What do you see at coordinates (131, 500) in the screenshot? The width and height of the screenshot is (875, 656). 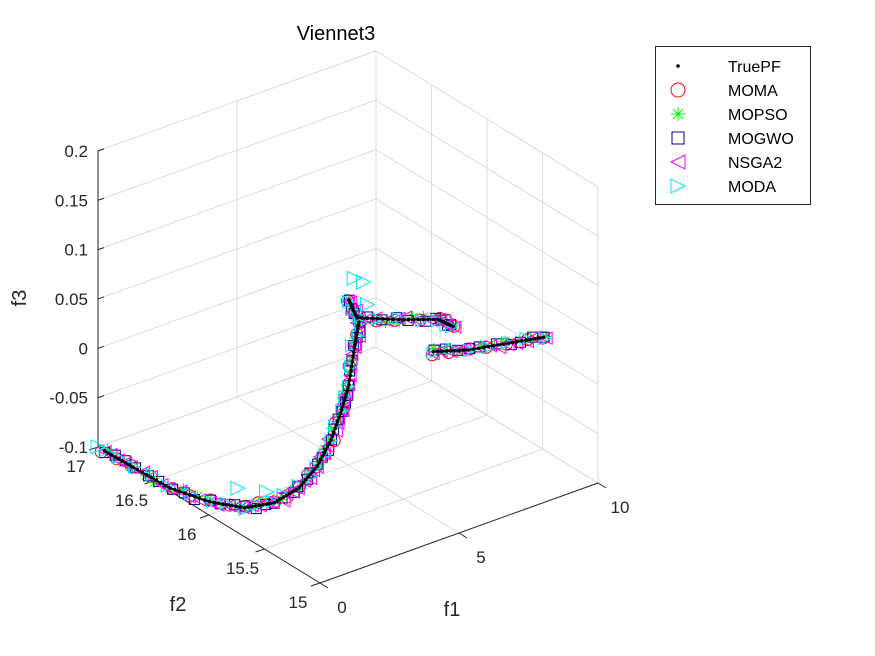 I see `y-tick-label: 16.5` at bounding box center [131, 500].